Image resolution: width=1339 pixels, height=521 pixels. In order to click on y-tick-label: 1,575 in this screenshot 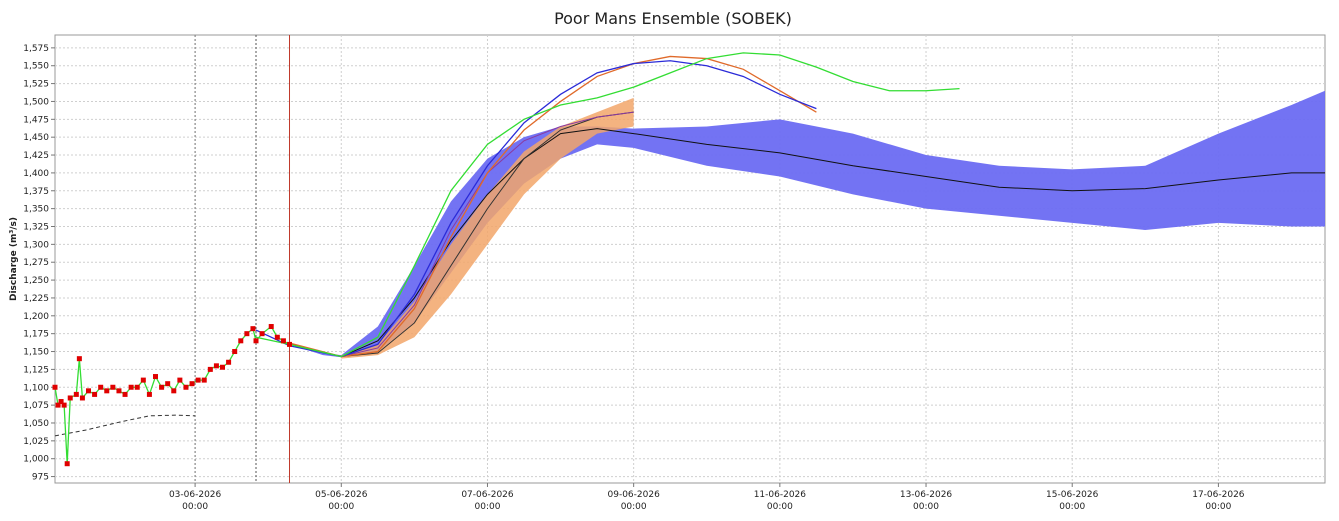, I will do `click(36, 49)`.